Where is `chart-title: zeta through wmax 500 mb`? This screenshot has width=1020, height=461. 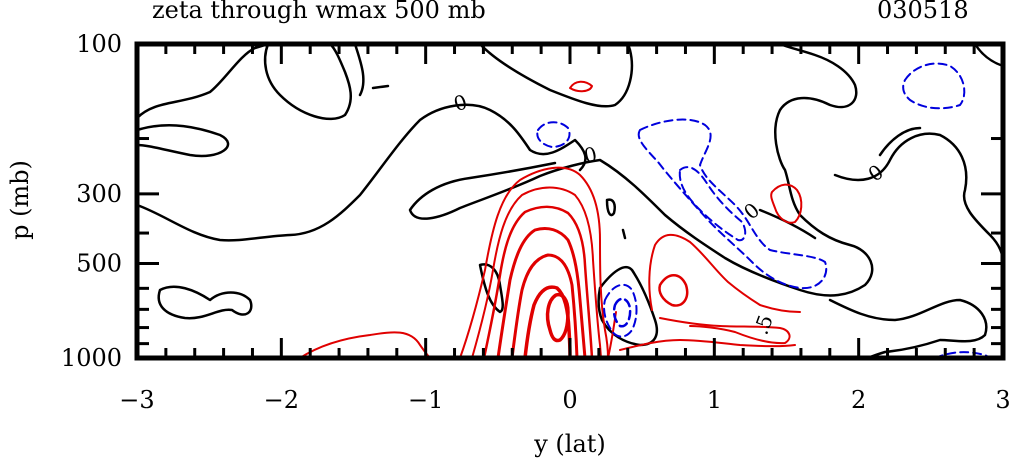
chart-title: zeta through wmax 500 mb is located at coordinates (319, 12).